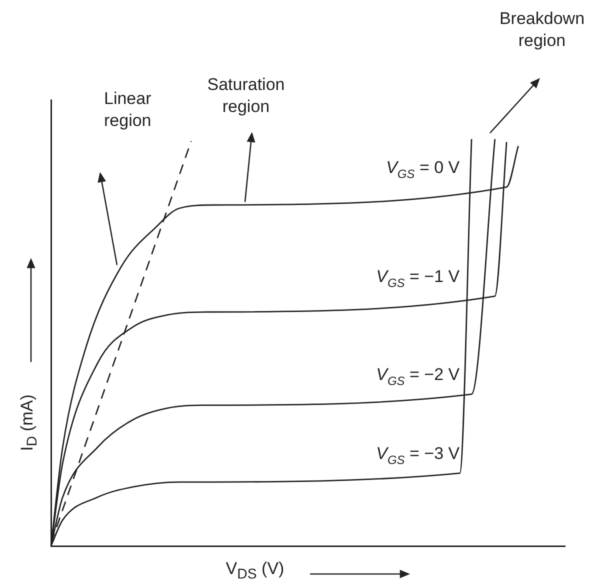 The height and width of the screenshot is (584, 608). What do you see at coordinates (246, 96) in the screenshot?
I see `text: Saturation region` at bounding box center [246, 96].